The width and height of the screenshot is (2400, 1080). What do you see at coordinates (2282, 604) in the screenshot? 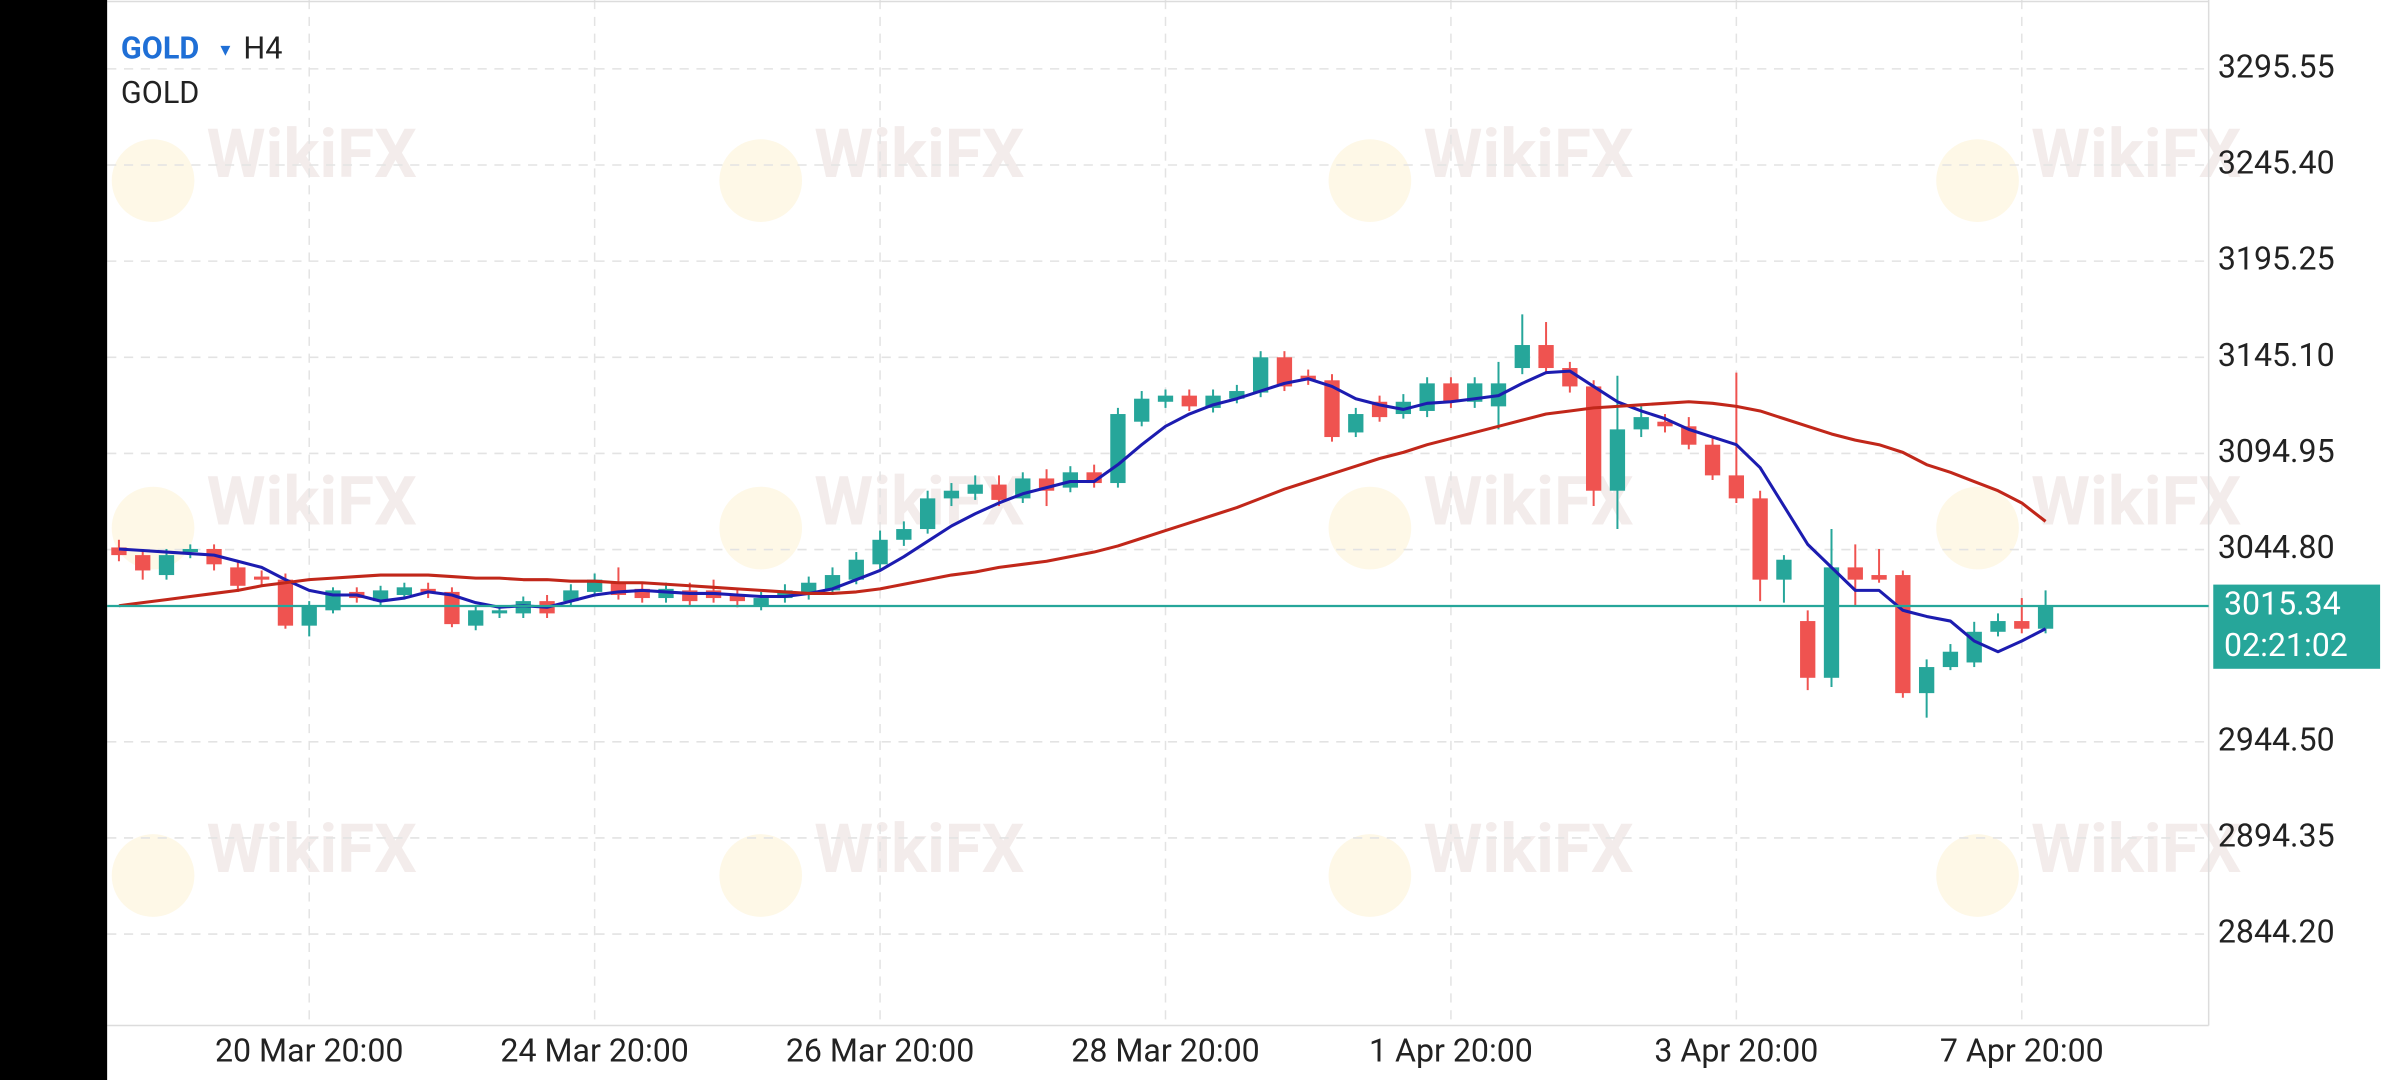
I see `last-price-label: 3015.34` at bounding box center [2282, 604].